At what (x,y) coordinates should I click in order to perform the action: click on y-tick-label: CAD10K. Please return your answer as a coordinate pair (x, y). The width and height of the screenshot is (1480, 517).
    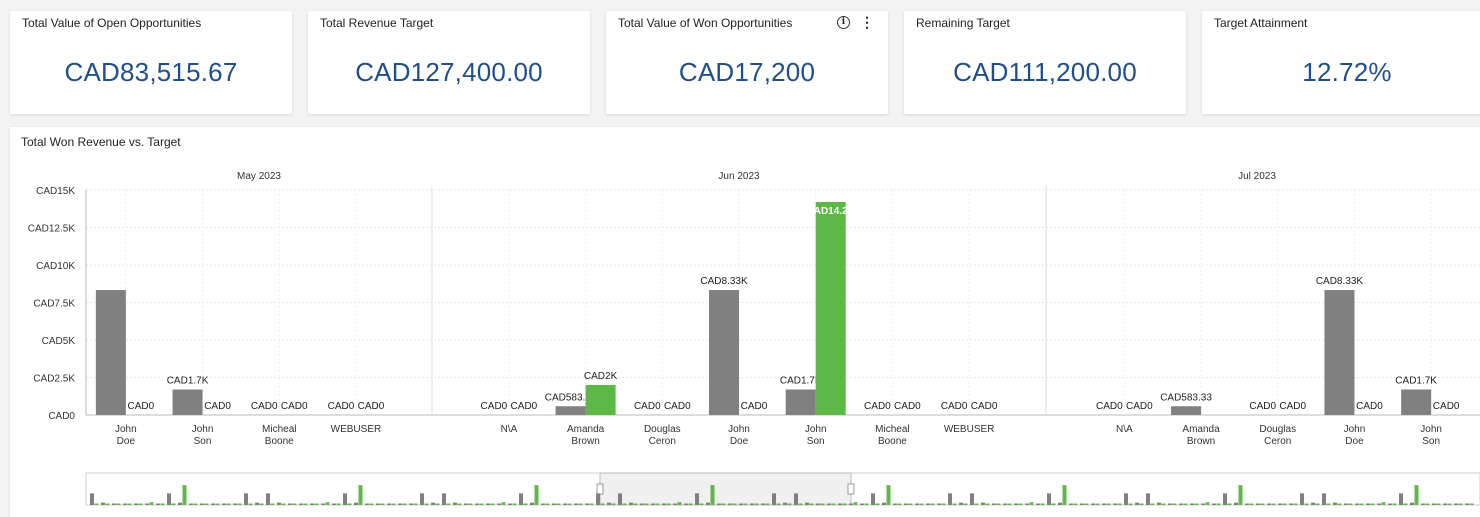
    Looking at the image, I should click on (55, 266).